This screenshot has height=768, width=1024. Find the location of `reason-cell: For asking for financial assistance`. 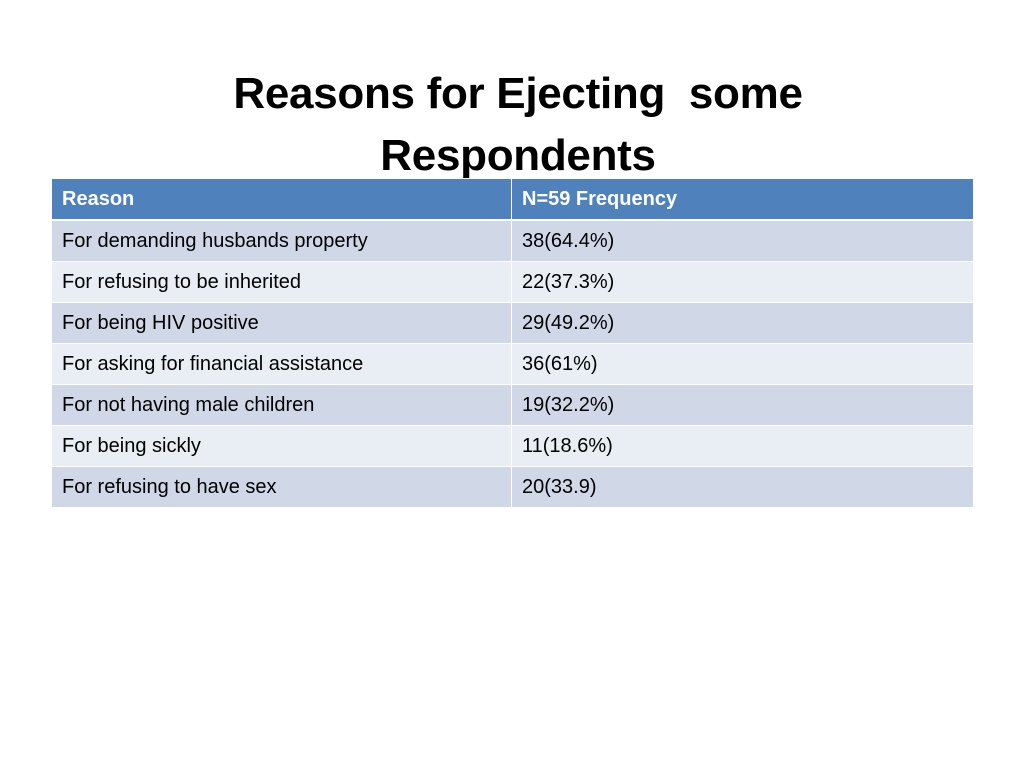

reason-cell: For asking for financial assistance is located at coordinates (281, 364).